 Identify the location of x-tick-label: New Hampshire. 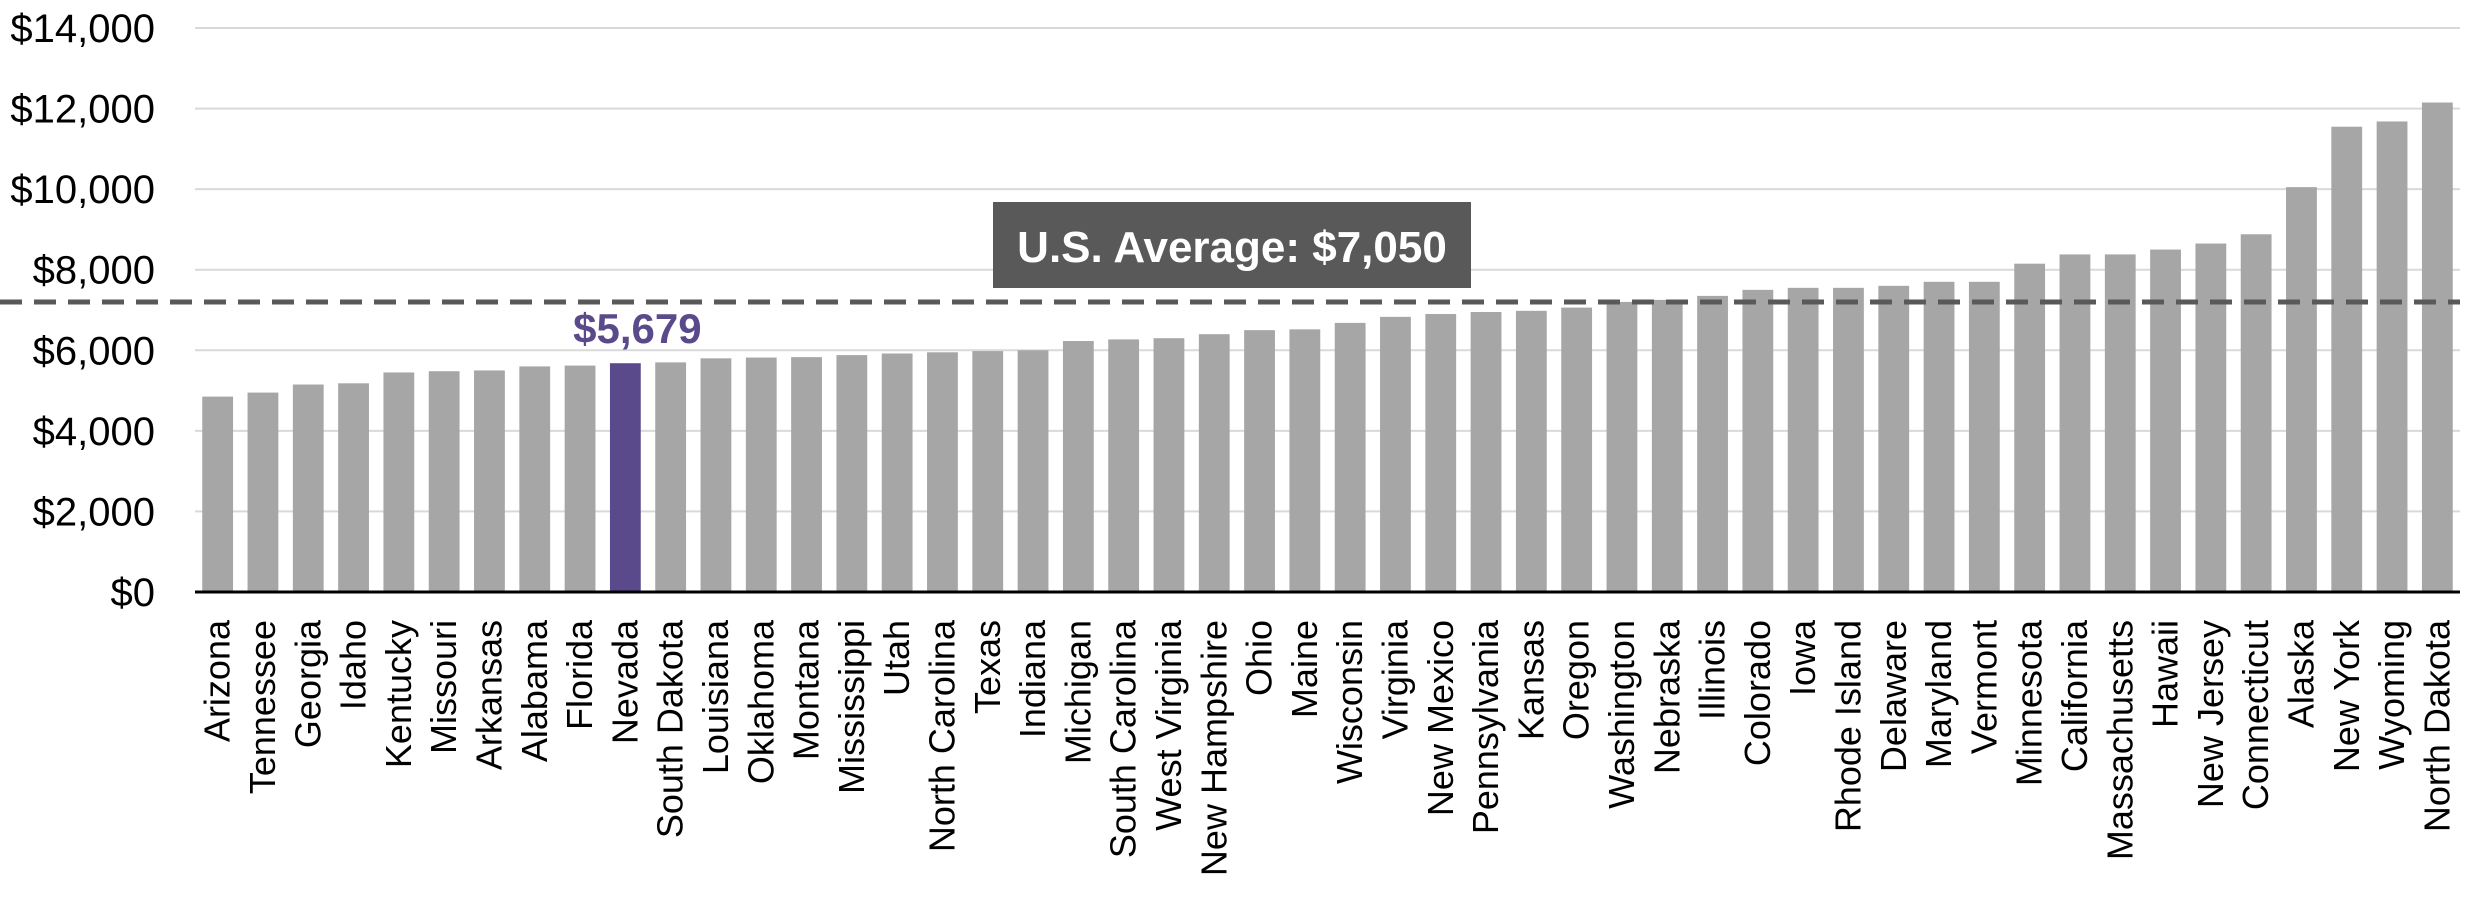
(1213, 748).